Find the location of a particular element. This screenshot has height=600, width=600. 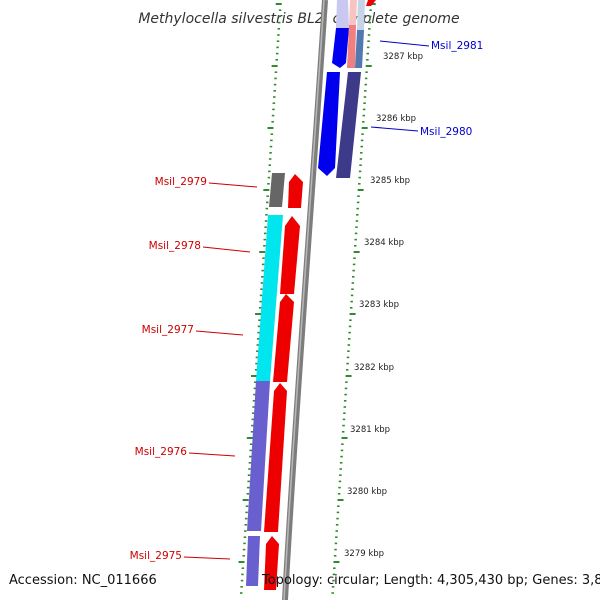

feature-msil-2979-gray is located at coordinates (277, 190).